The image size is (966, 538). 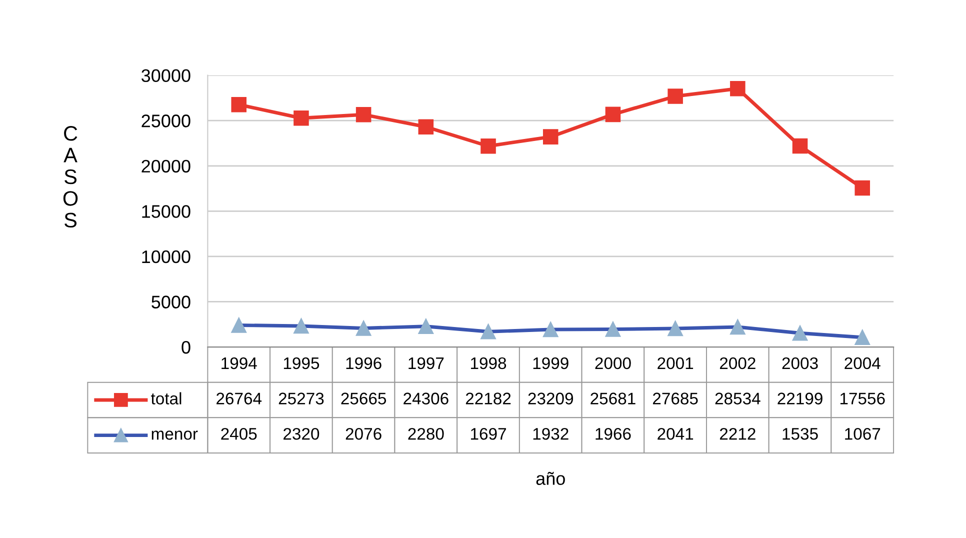 What do you see at coordinates (675, 398) in the screenshot?
I see `data-label: 27685` at bounding box center [675, 398].